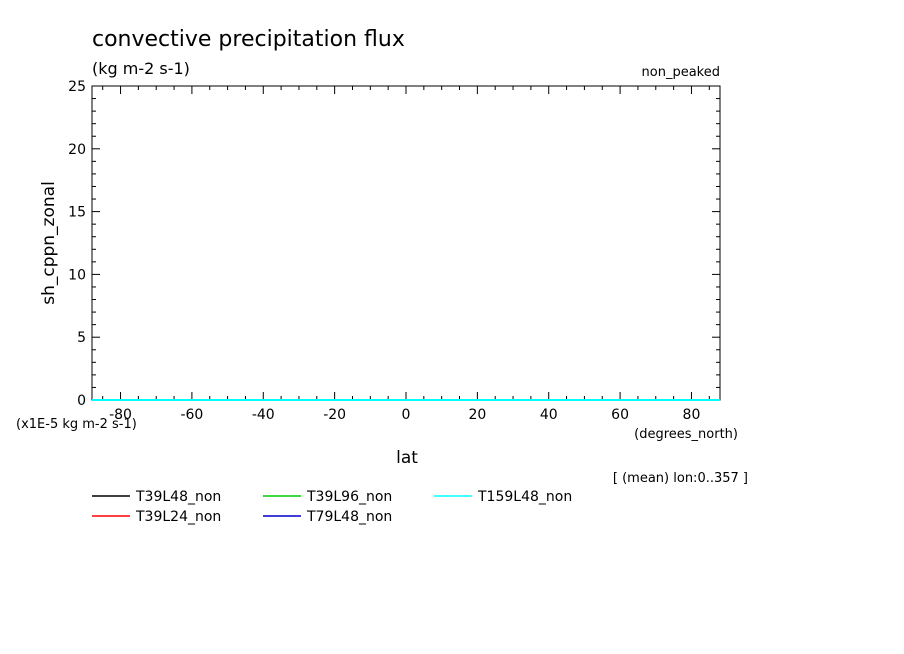  What do you see at coordinates (680, 478) in the screenshot?
I see `footnote: [ (mean) lon:0..357 ]` at bounding box center [680, 478].